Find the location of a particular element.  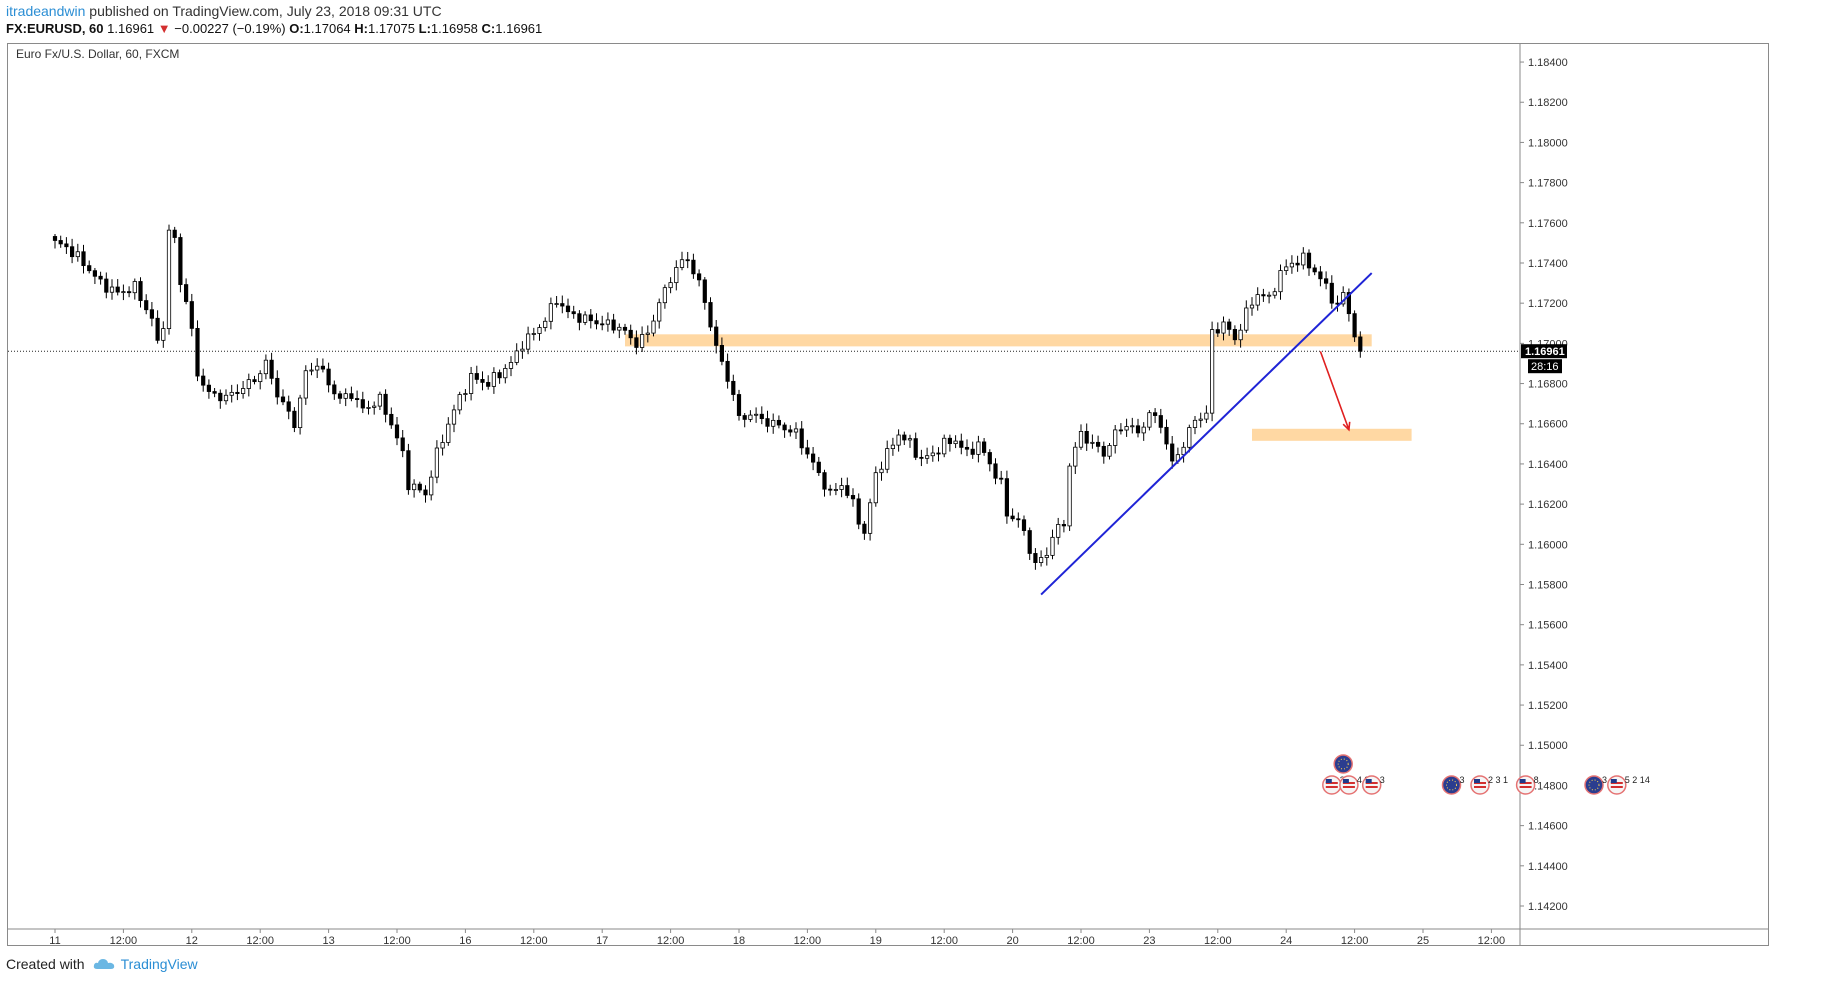

eu-flag-icon is located at coordinates (1343, 764).